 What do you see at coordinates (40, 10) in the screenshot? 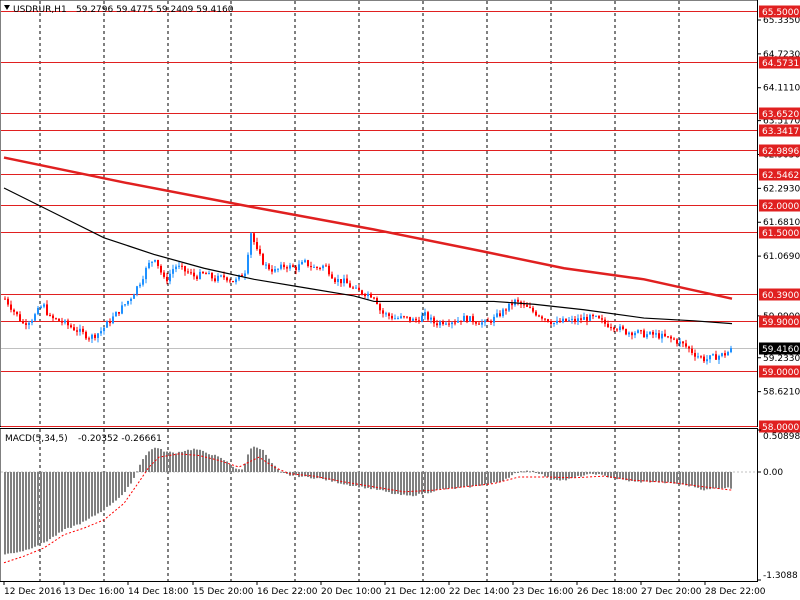
I see `symbol-label: USDRUR,H1` at bounding box center [40, 10].